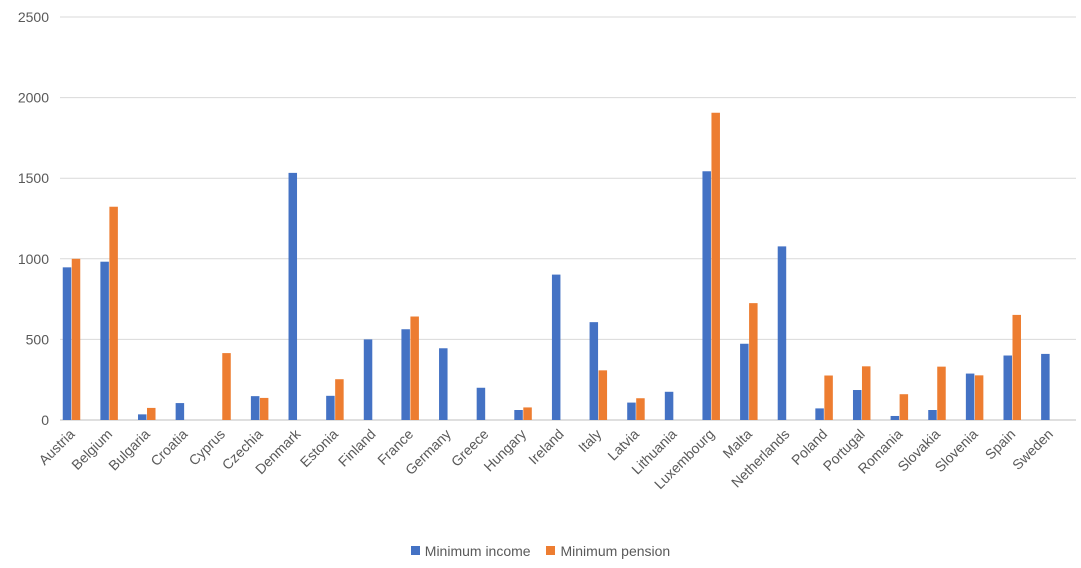 Image resolution: width=1081 pixels, height=568 pixels. I want to click on bar-minimum-income-malta, so click(744, 381).